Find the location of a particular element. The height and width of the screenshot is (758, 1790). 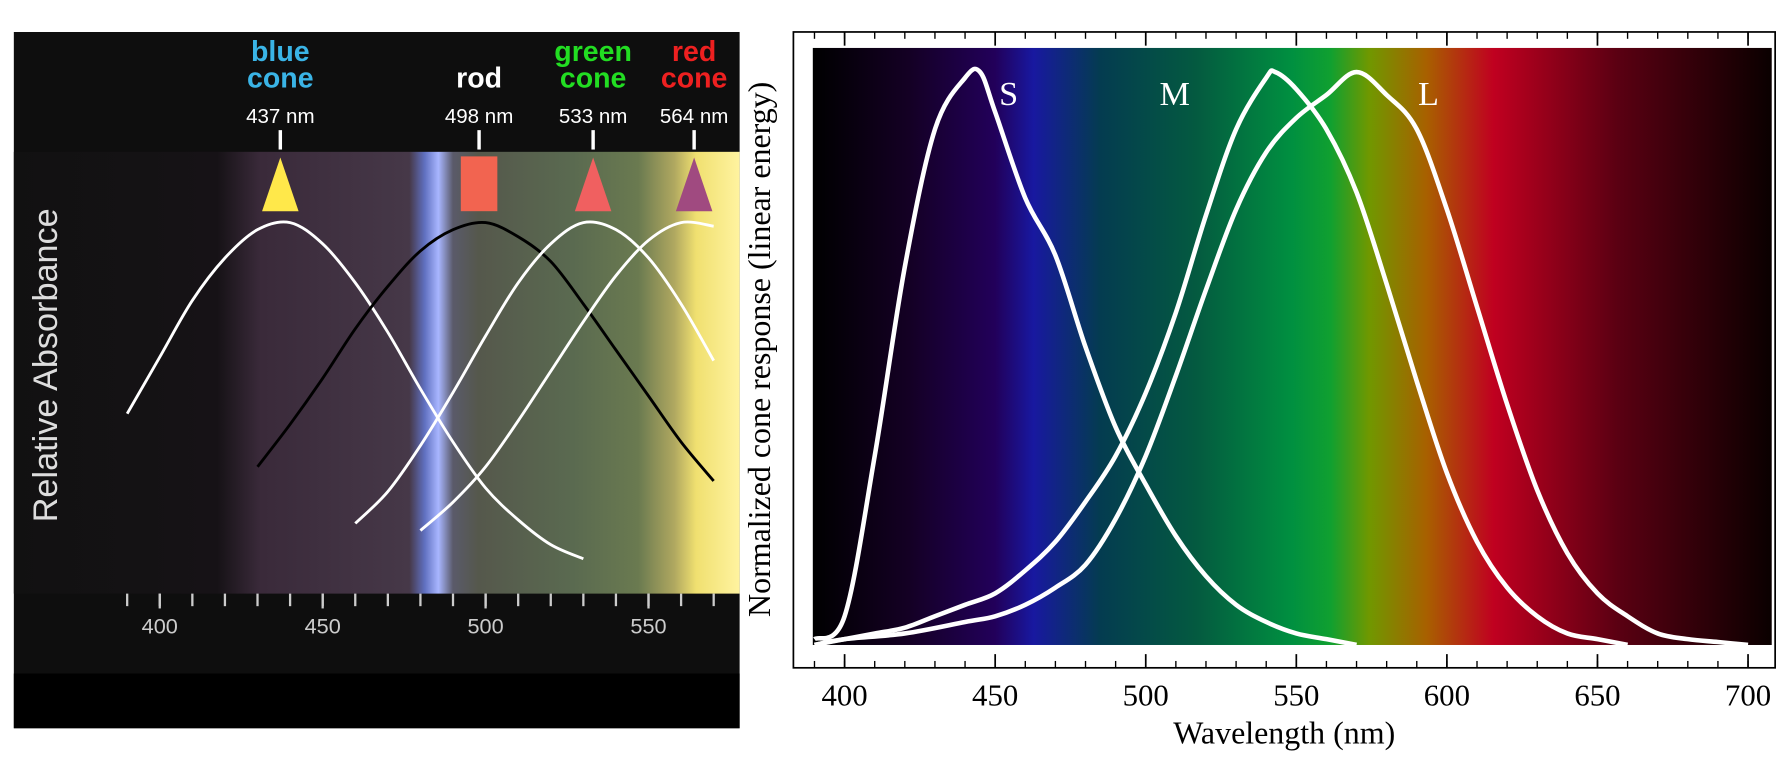

marker-label: 437 nm is located at coordinates (280, 116).